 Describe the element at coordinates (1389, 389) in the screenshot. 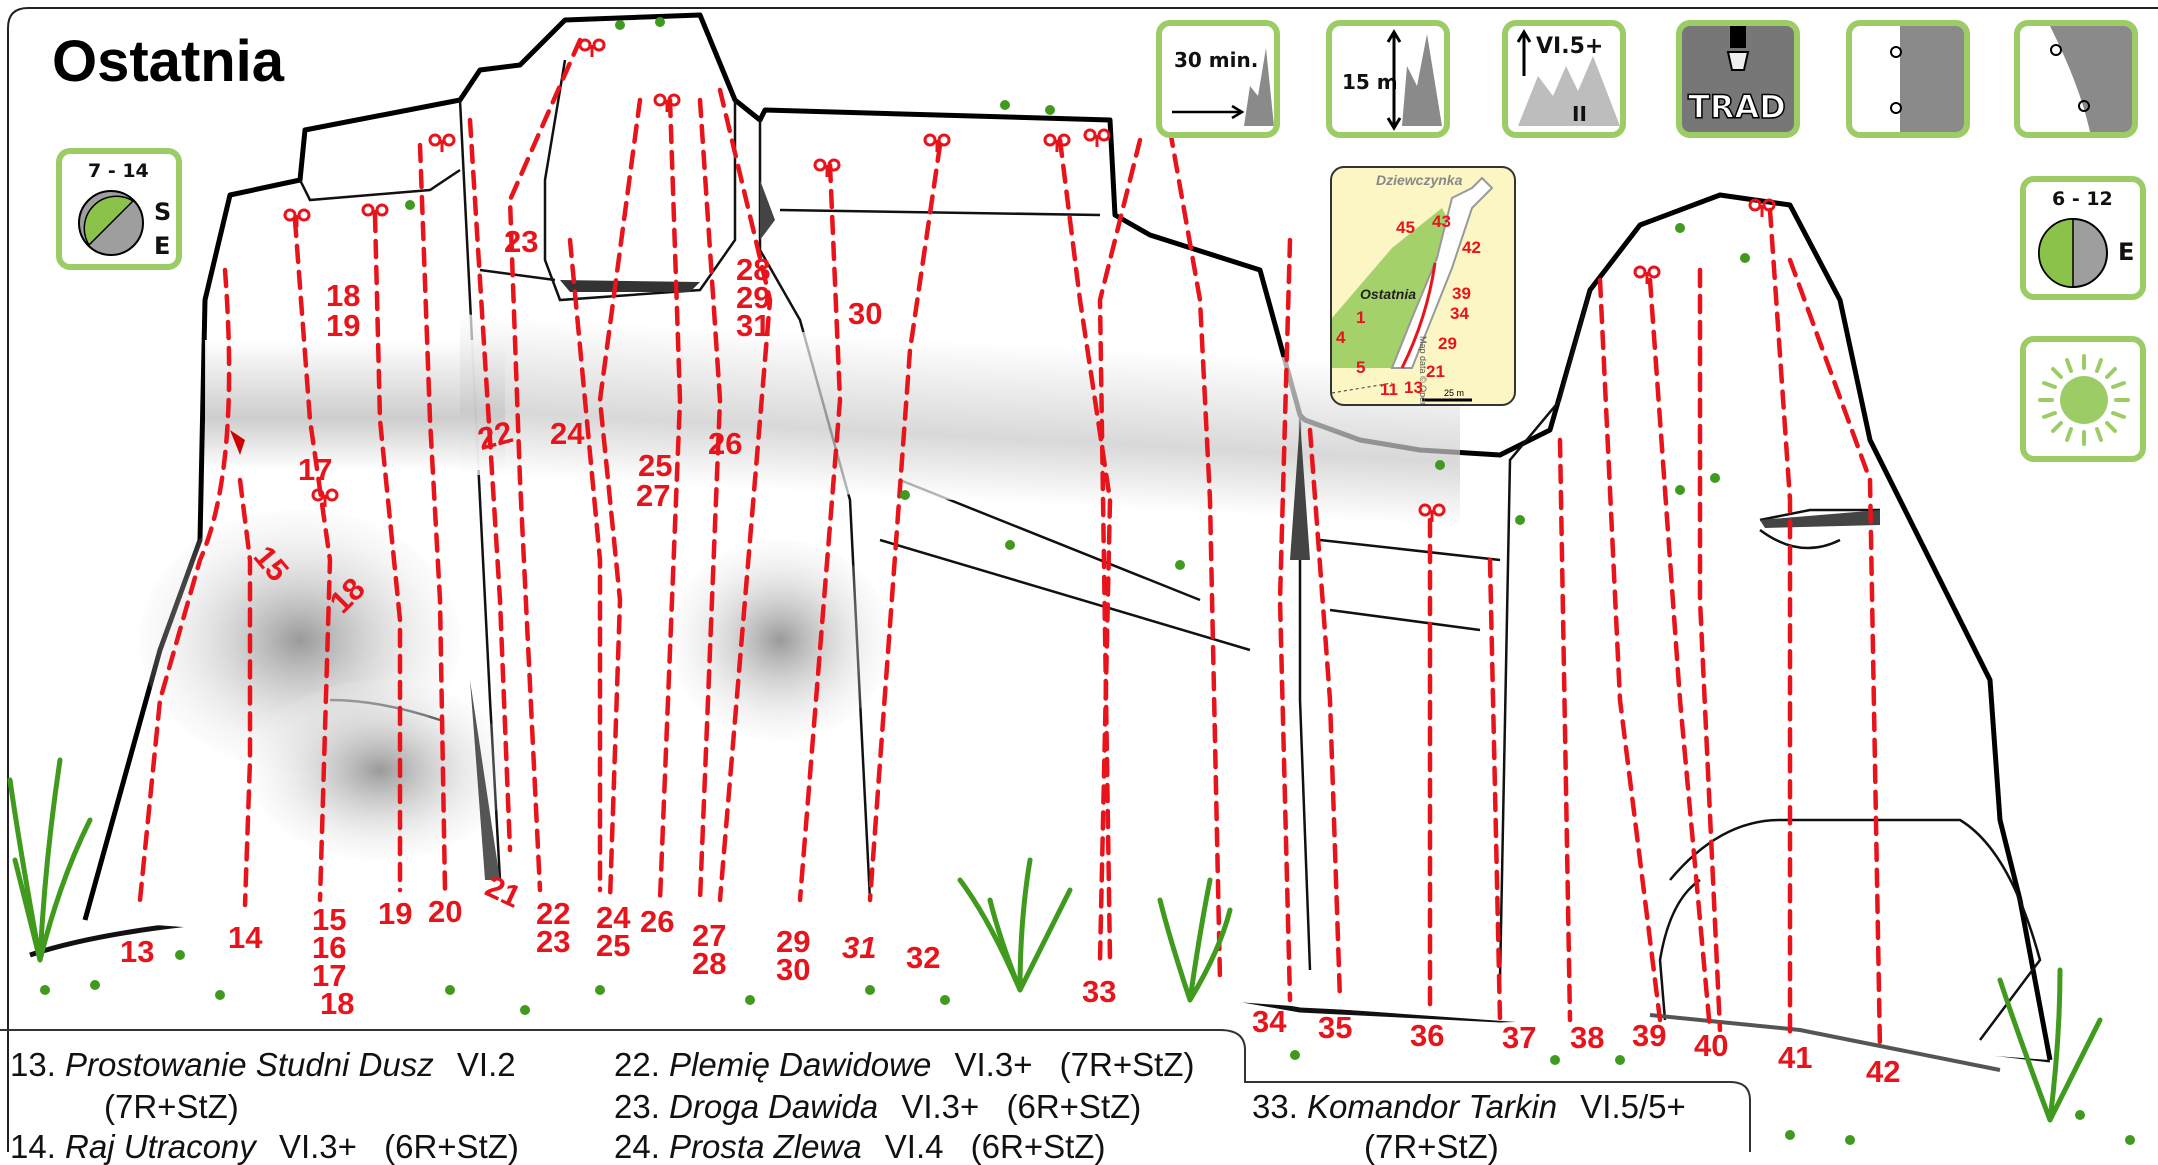

I see `map-num: 11` at that location.